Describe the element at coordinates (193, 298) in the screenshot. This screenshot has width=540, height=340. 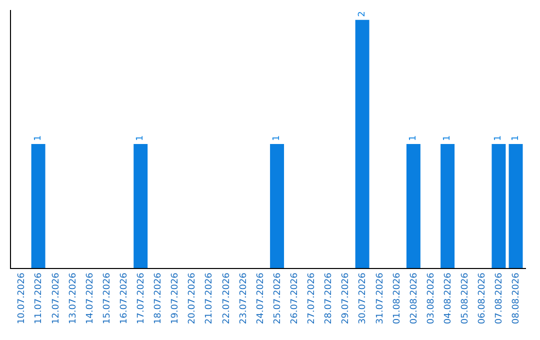
I see `x-tick-label: 20.07.2026` at that location.